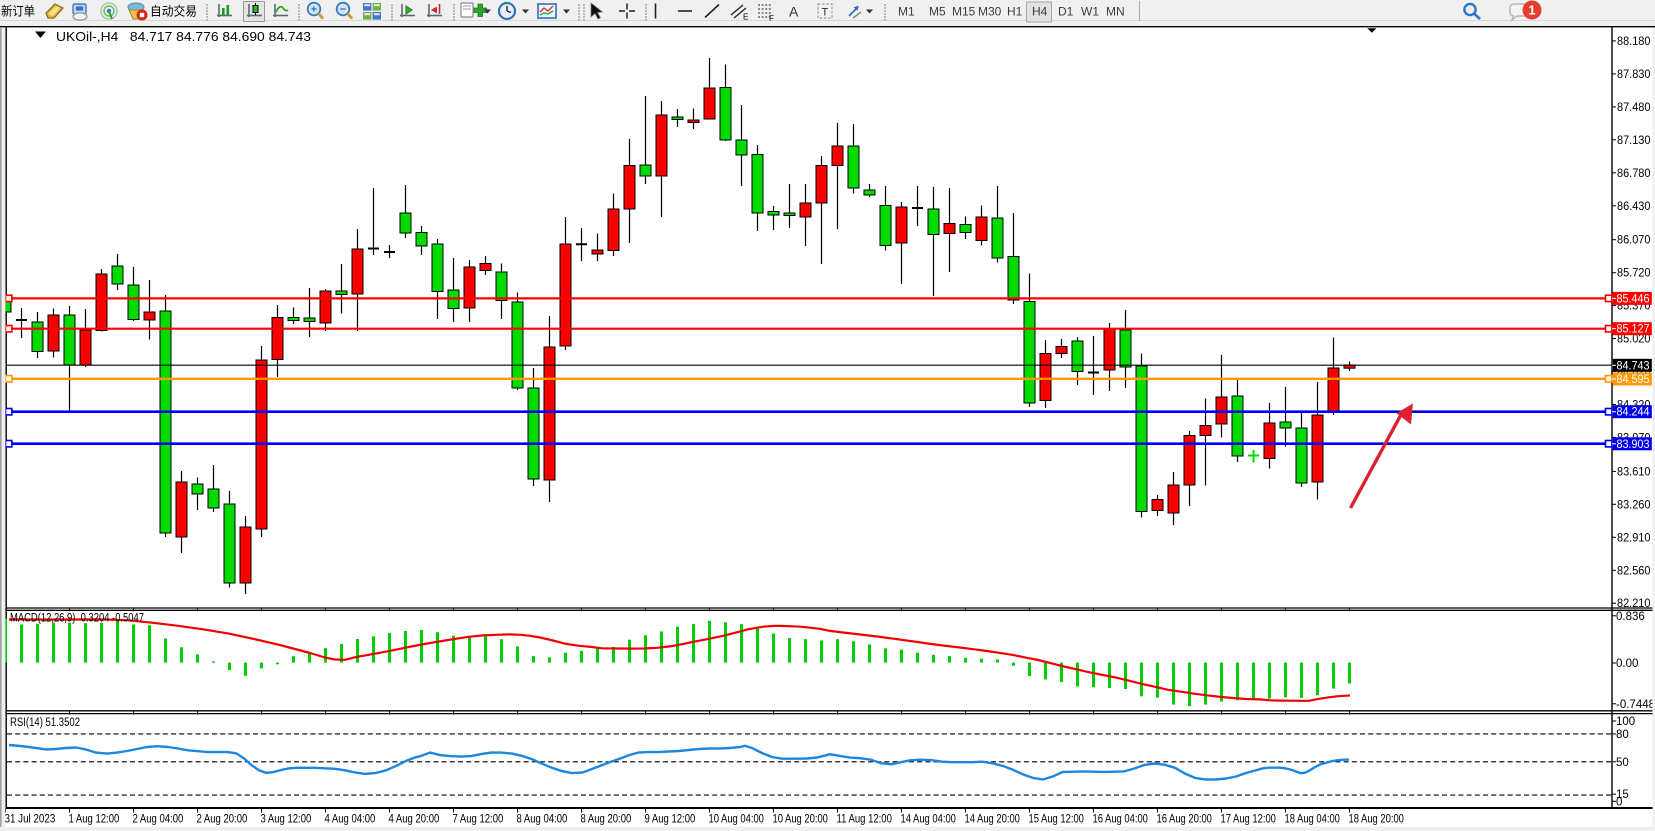 This screenshot has width=1655, height=831. What do you see at coordinates (1627, 664) in the screenshot?
I see `svg-text: 0.00` at bounding box center [1627, 664].